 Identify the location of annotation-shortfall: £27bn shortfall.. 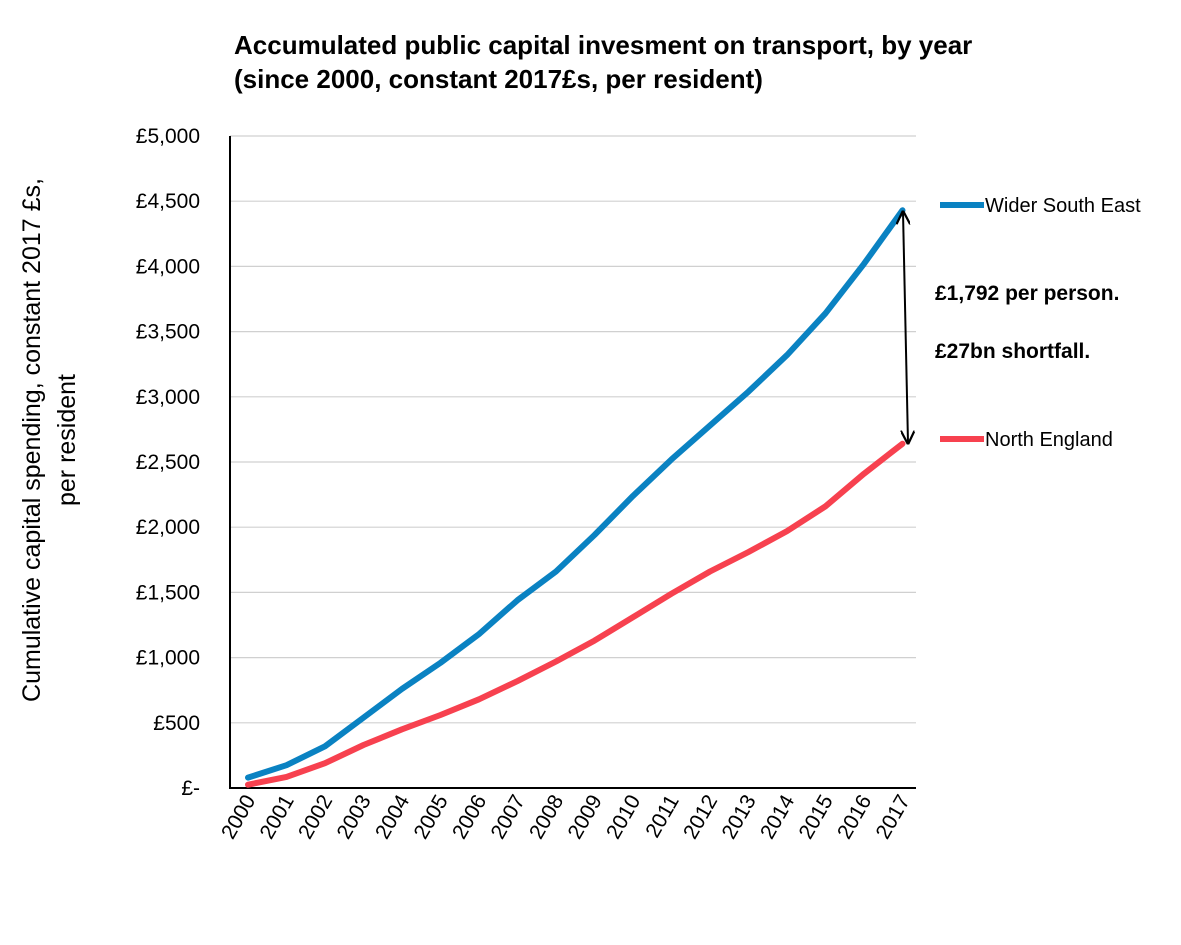
(1012, 351).